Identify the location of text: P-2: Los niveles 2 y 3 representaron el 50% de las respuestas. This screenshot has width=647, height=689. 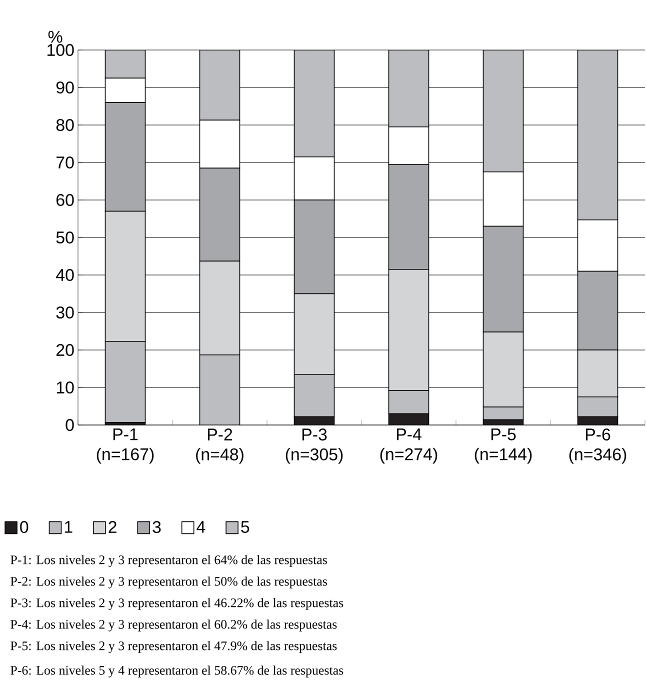
(168, 582).